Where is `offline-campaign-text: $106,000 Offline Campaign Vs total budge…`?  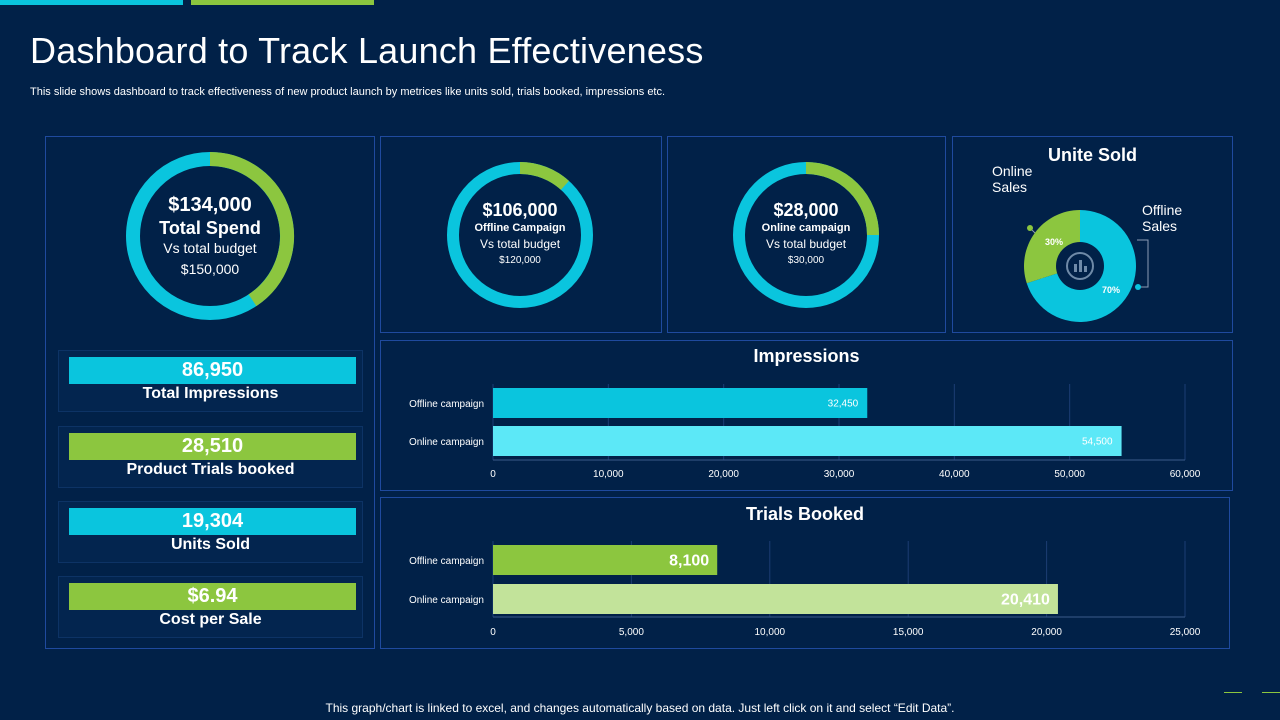 offline-campaign-text: $106,000 Offline Campaign Vs total budge… is located at coordinates (520, 233).